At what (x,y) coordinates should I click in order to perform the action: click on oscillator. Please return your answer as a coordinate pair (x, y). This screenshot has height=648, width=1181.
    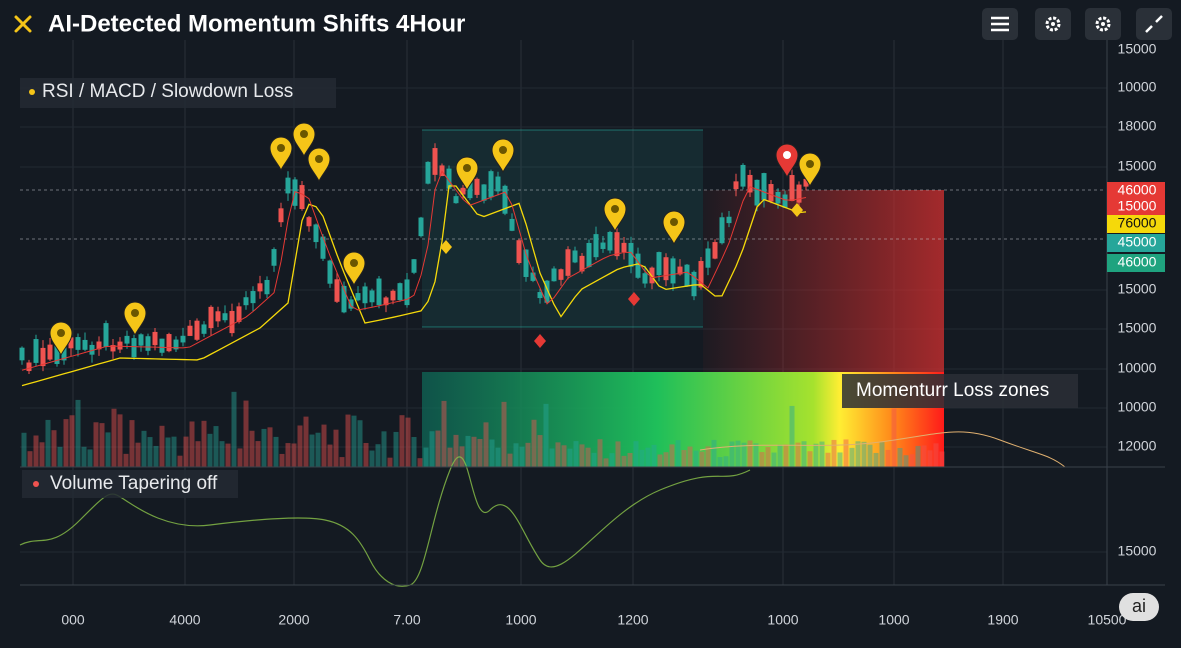
    Looking at the image, I should click on (385, 521).